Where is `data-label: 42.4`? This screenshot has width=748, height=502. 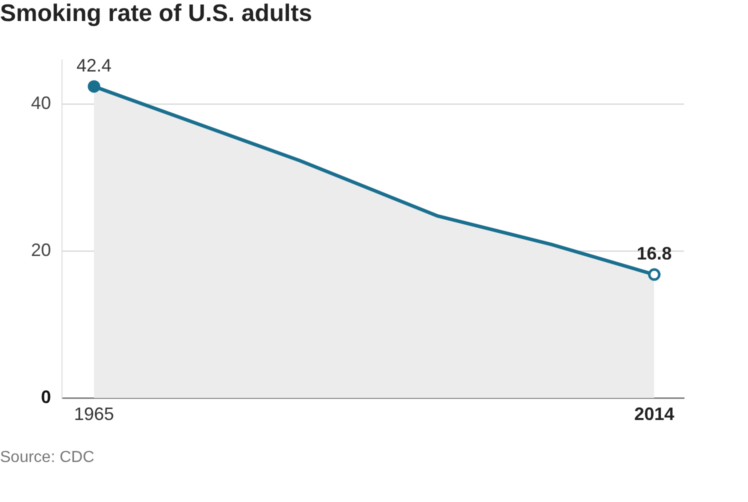 data-label: 42.4 is located at coordinates (94, 65).